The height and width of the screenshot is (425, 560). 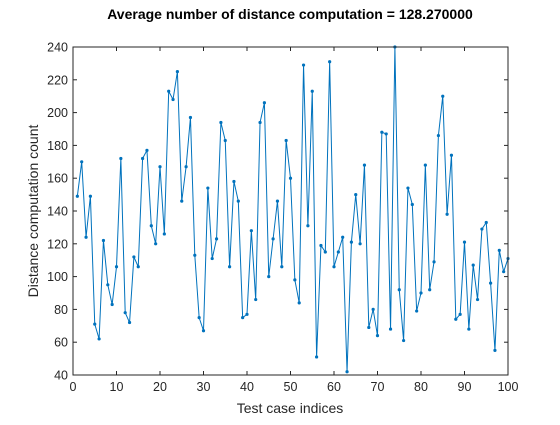 What do you see at coordinates (334, 387) in the screenshot?
I see `x-tick-label: 60` at bounding box center [334, 387].